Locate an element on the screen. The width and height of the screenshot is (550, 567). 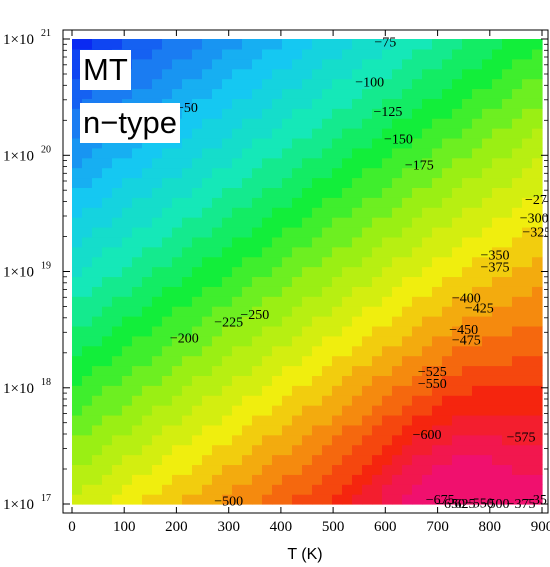
x-tick-label: 500 is located at coordinates (333, 527).